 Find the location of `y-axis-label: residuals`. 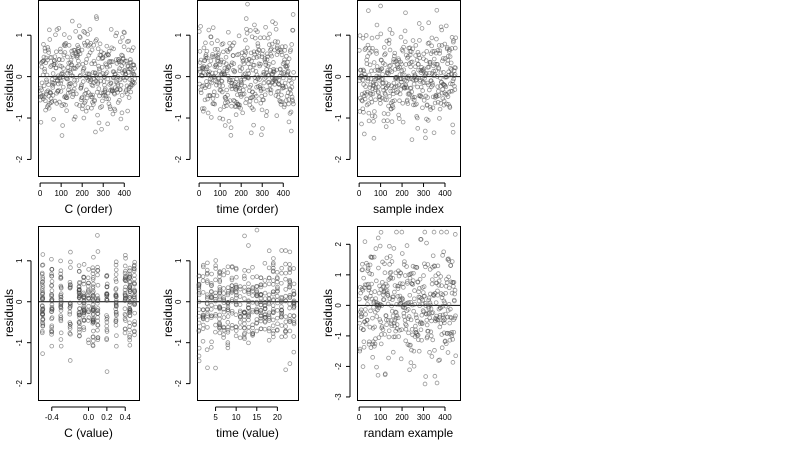

y-axis-label: residuals is located at coordinates (328, 313).